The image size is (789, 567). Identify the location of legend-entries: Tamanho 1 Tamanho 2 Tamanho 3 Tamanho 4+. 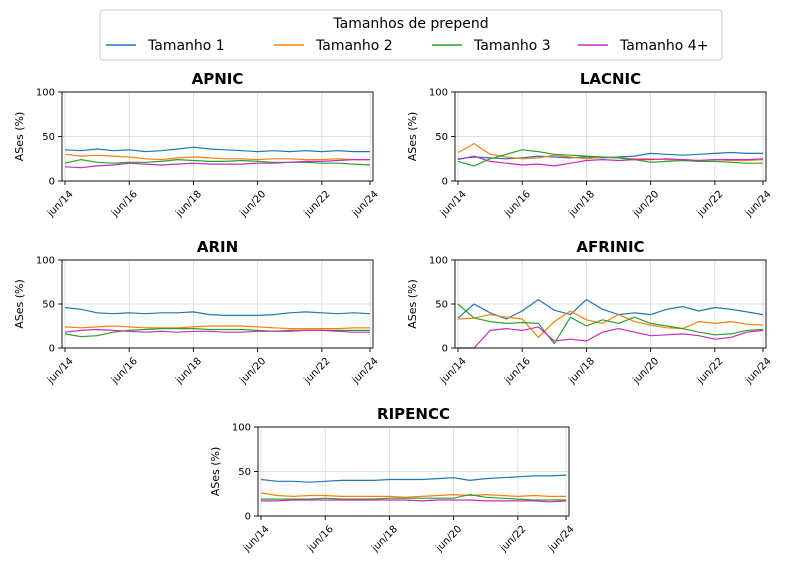
(407, 46).